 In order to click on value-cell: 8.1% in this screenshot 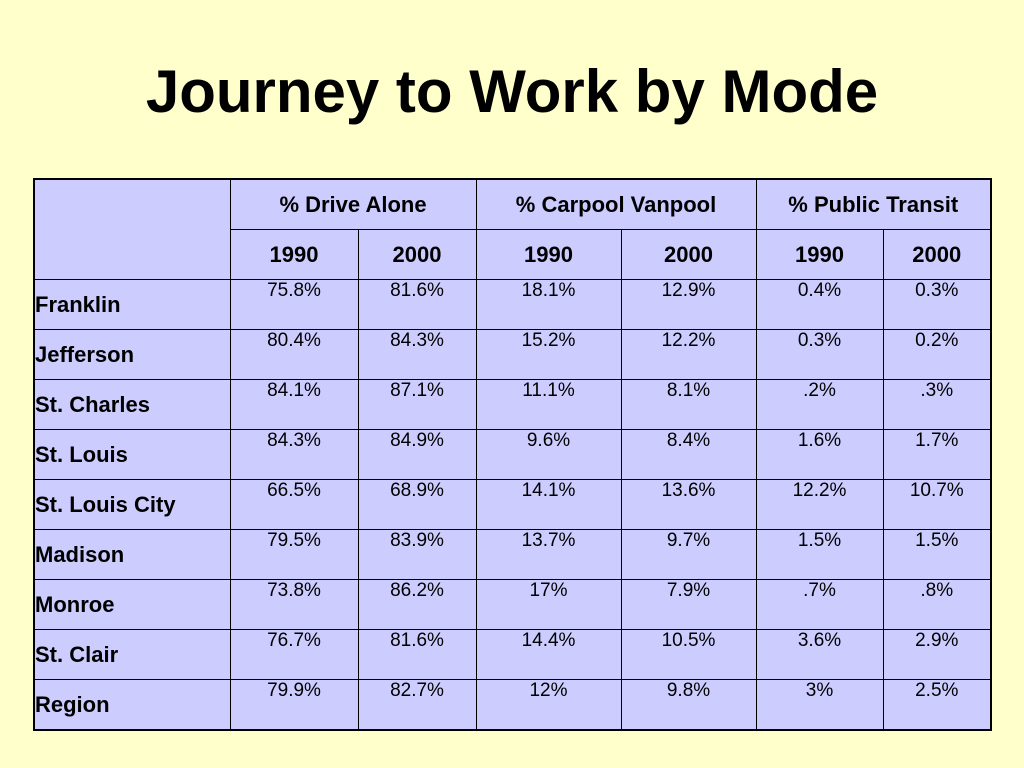, I will do `click(688, 404)`.